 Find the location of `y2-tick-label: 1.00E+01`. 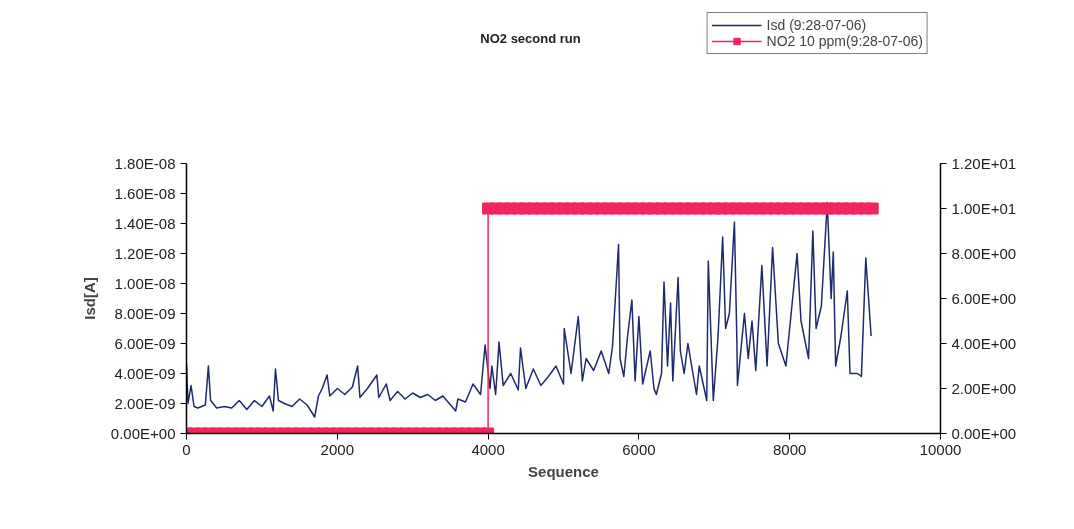

y2-tick-label: 1.00E+01 is located at coordinates (984, 208).